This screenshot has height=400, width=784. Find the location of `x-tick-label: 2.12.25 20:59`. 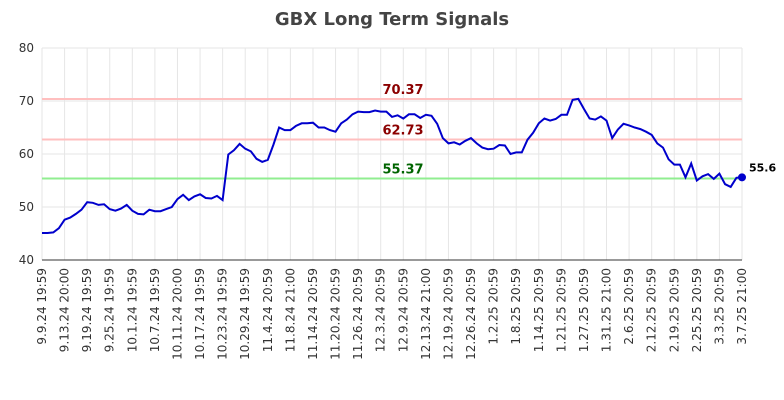

x-tick-label: 2.12.25 20:59 is located at coordinates (652, 310).